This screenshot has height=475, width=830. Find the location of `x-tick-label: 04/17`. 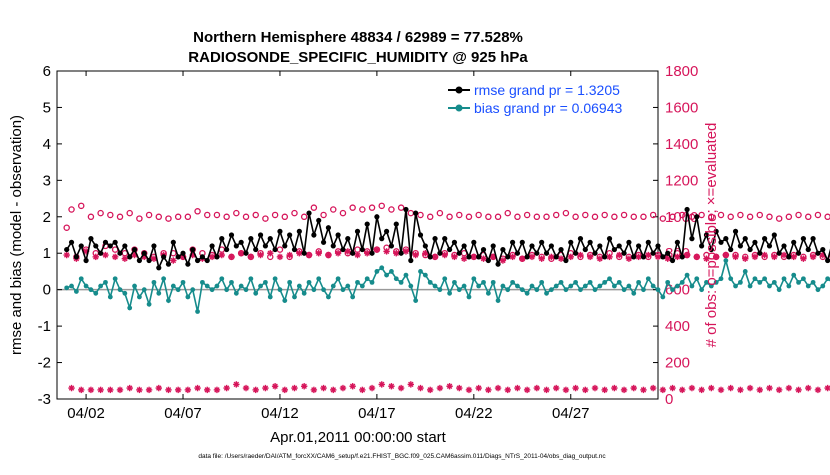

x-tick-label: 04/17 is located at coordinates (377, 413).